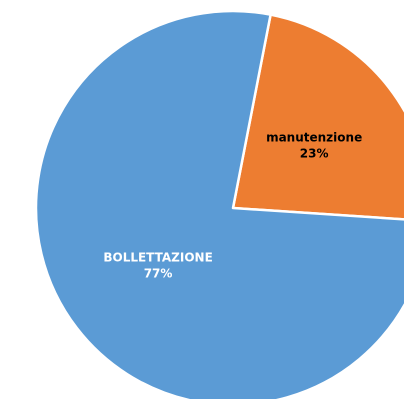 The height and width of the screenshot is (399, 404). I want to click on slice-value-label: 23%, so click(314, 153).